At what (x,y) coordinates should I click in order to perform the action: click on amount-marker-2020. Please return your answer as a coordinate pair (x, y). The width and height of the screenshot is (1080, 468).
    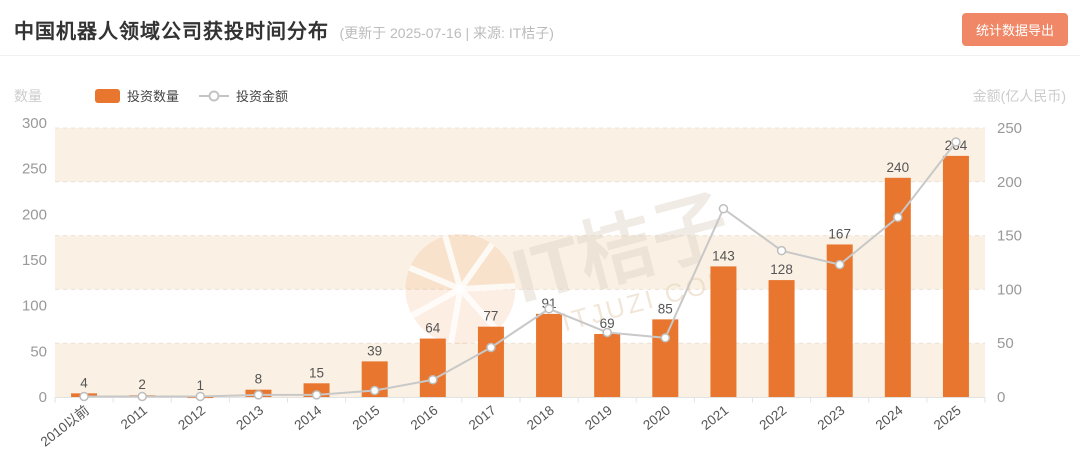
    Looking at the image, I should click on (665, 338).